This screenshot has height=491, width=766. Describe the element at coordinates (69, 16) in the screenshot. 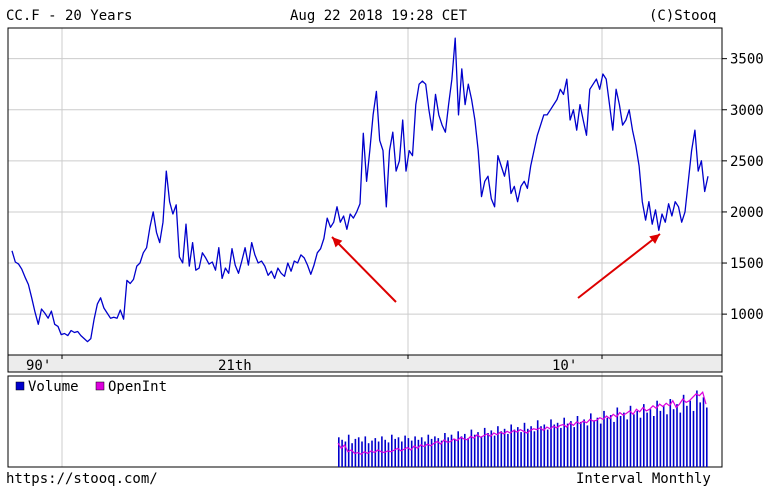

I see `chart-title: CC.F - 20 Years` at that location.